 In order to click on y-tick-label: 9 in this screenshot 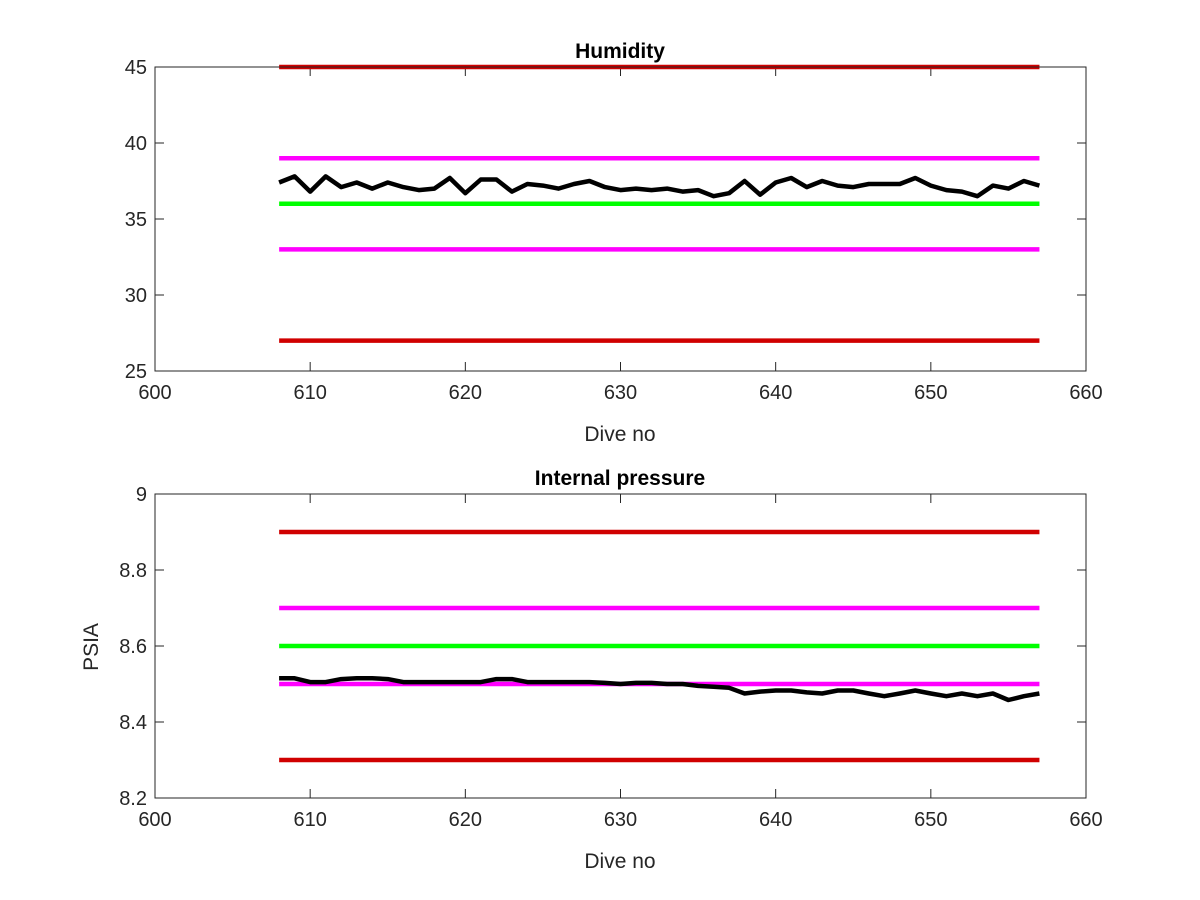, I will do `click(141, 495)`.